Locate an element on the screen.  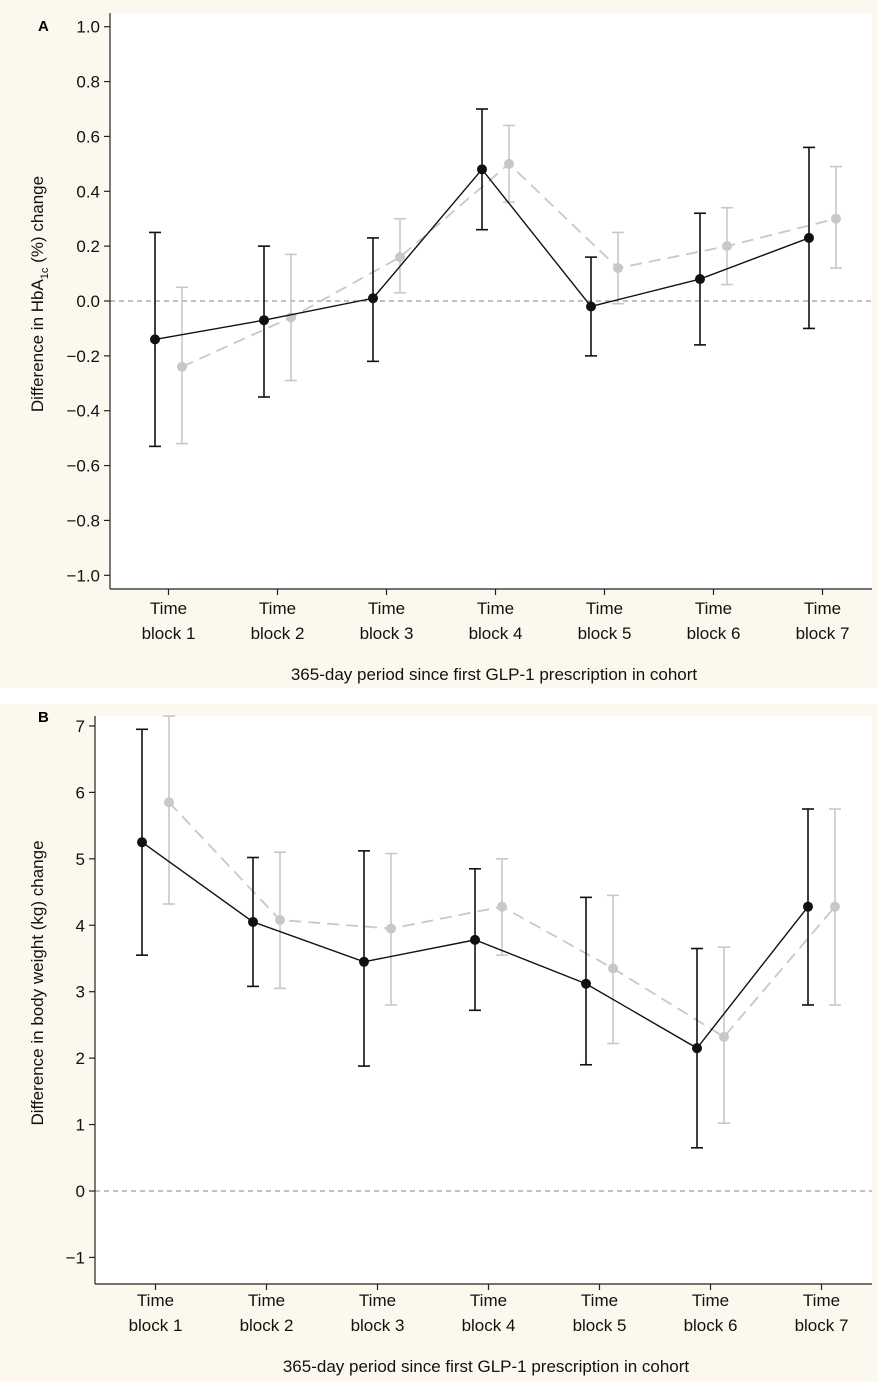
y-tick-label: −1.0 is located at coordinates (83, 575).